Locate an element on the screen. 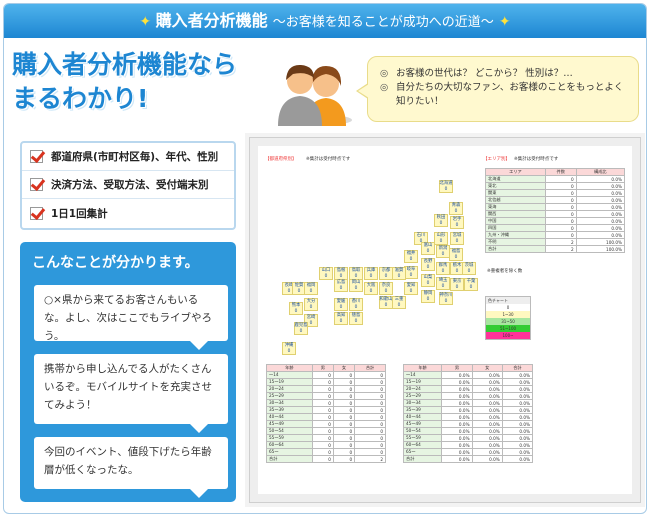 This screenshot has width=650, height=517. prefecture-label: 長野 is located at coordinates (428, 261).